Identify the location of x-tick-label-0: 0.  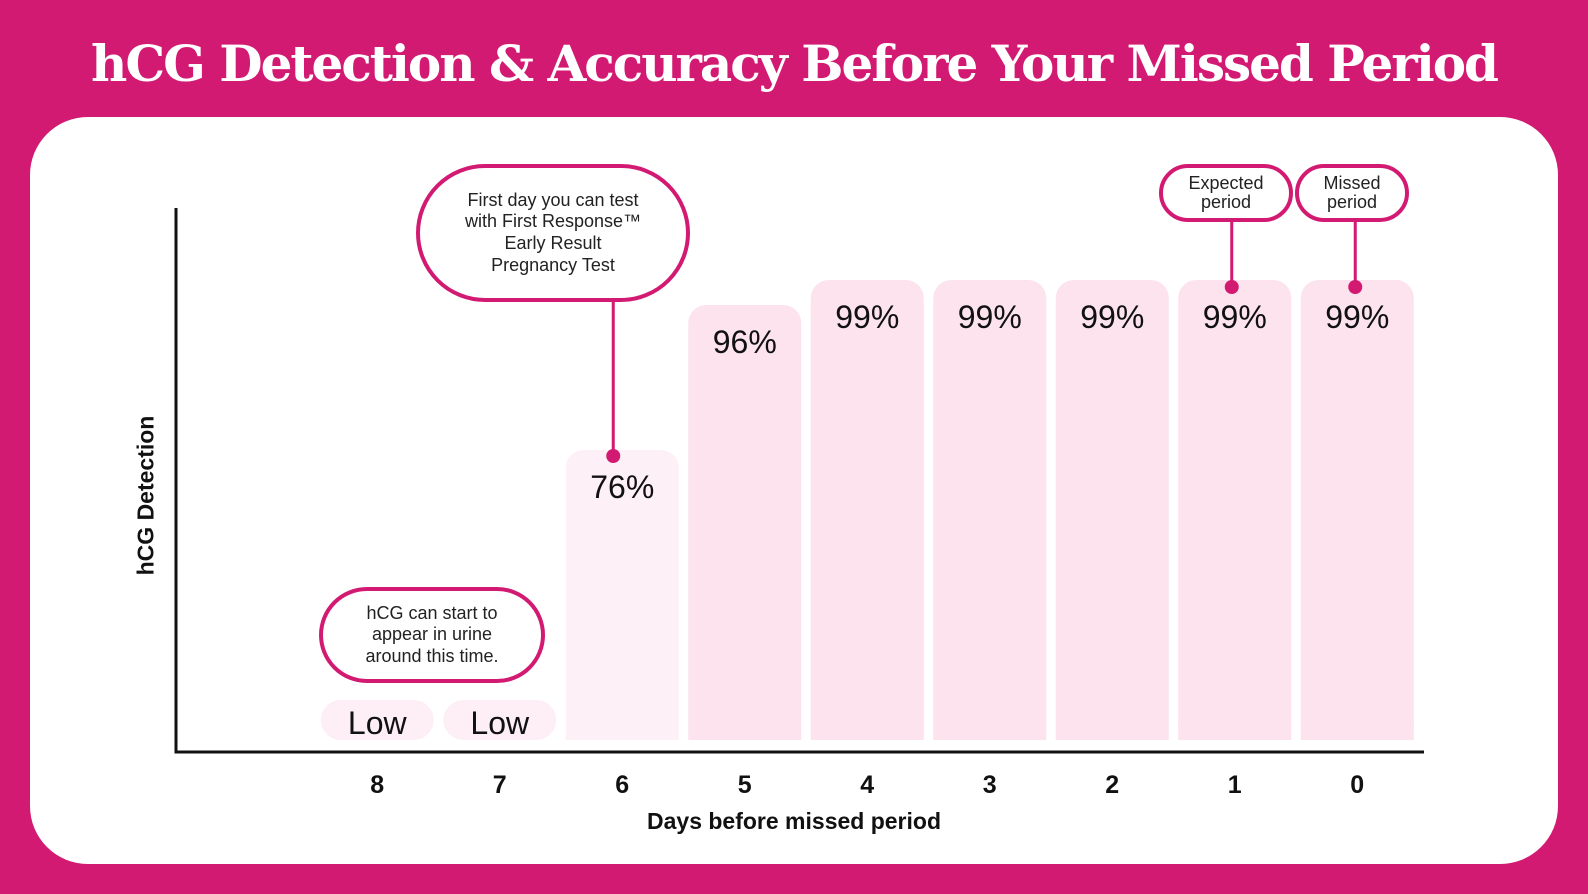
(1357, 785).